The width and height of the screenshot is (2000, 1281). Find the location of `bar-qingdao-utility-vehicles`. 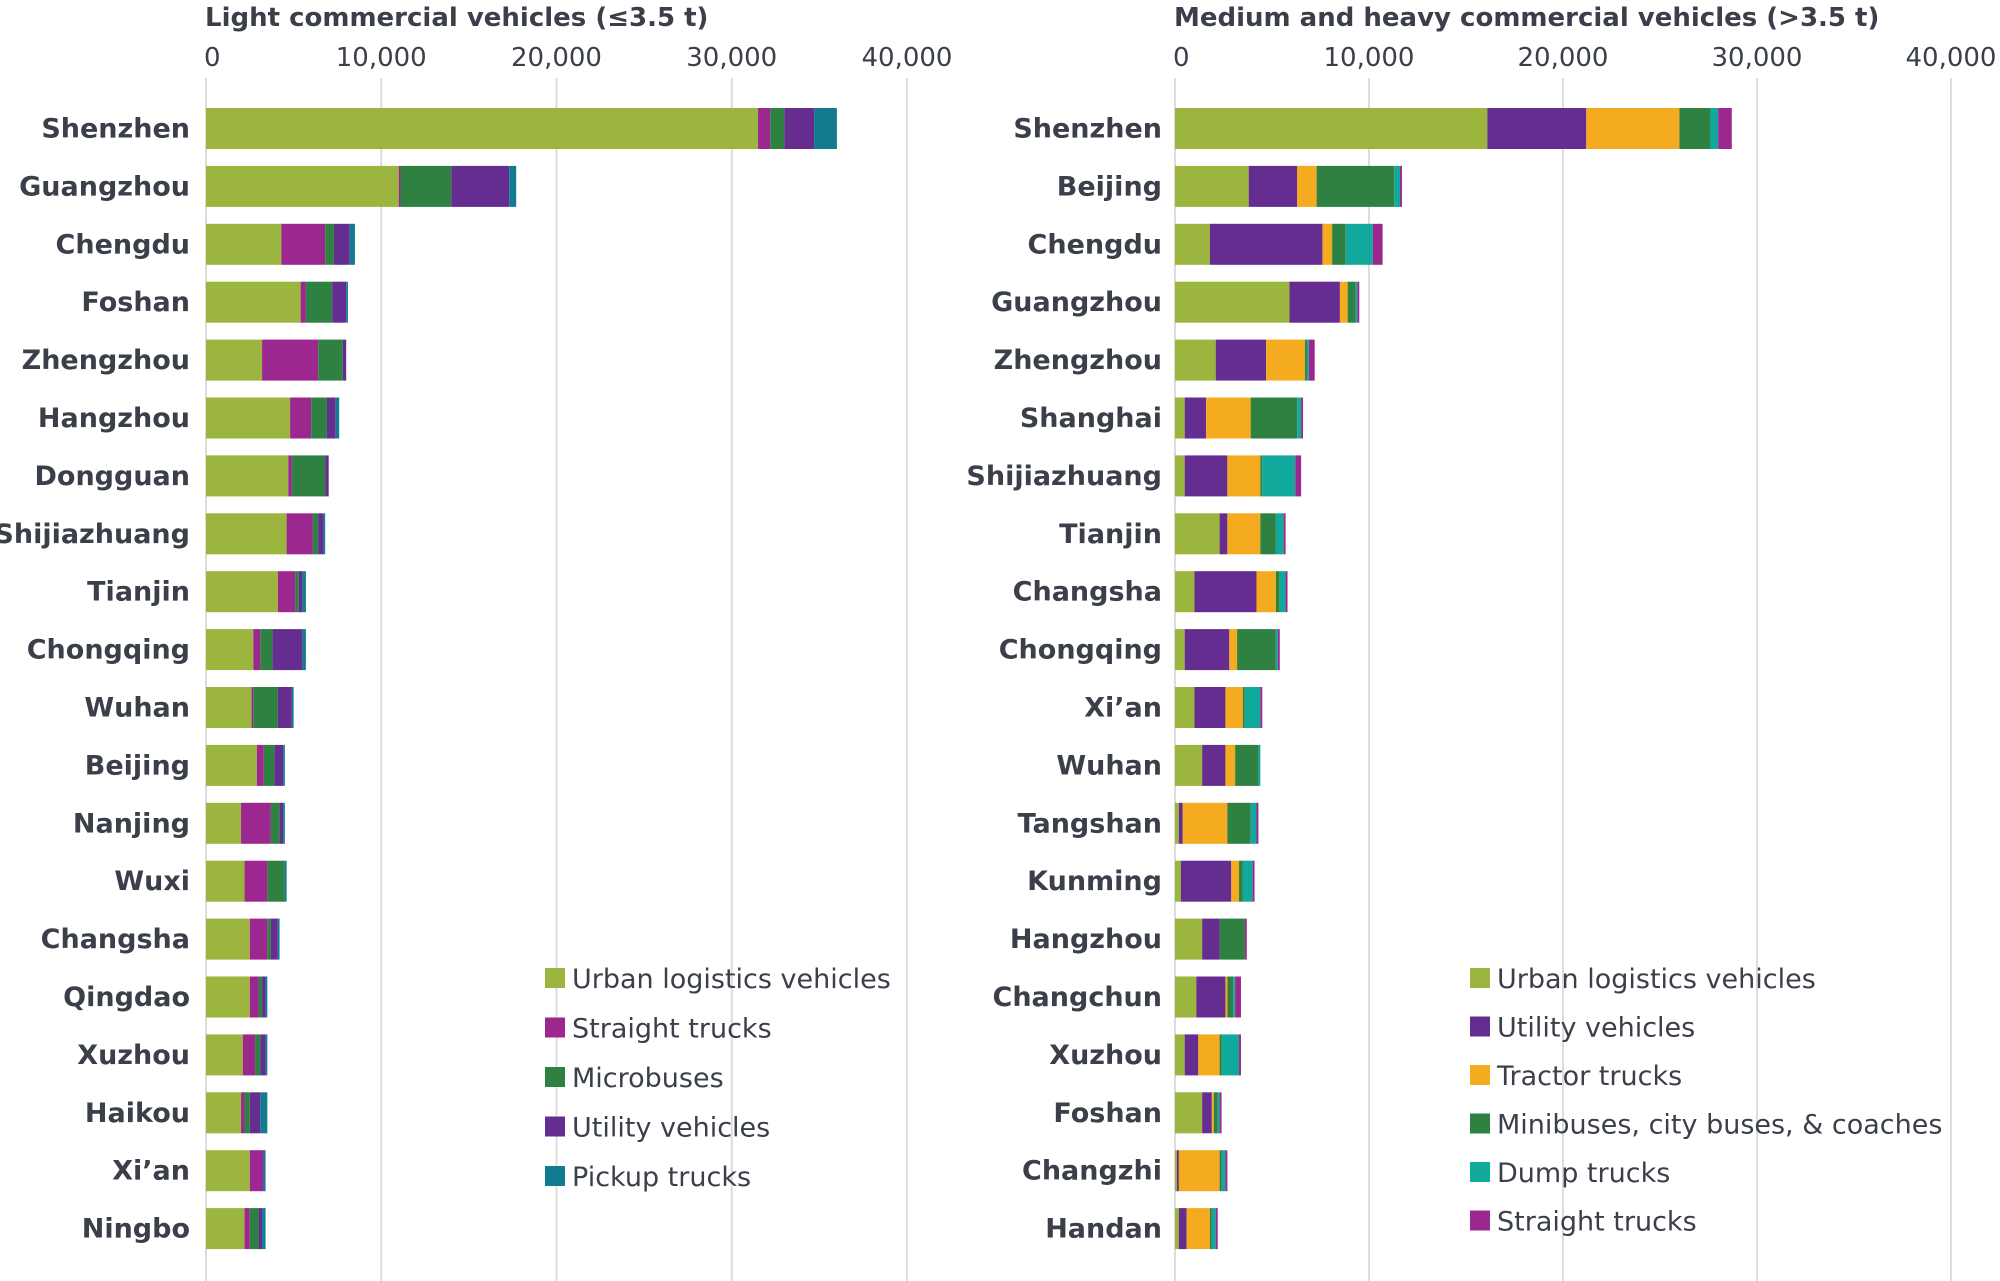

bar-qingdao-utility-vehicles is located at coordinates (264, 997).